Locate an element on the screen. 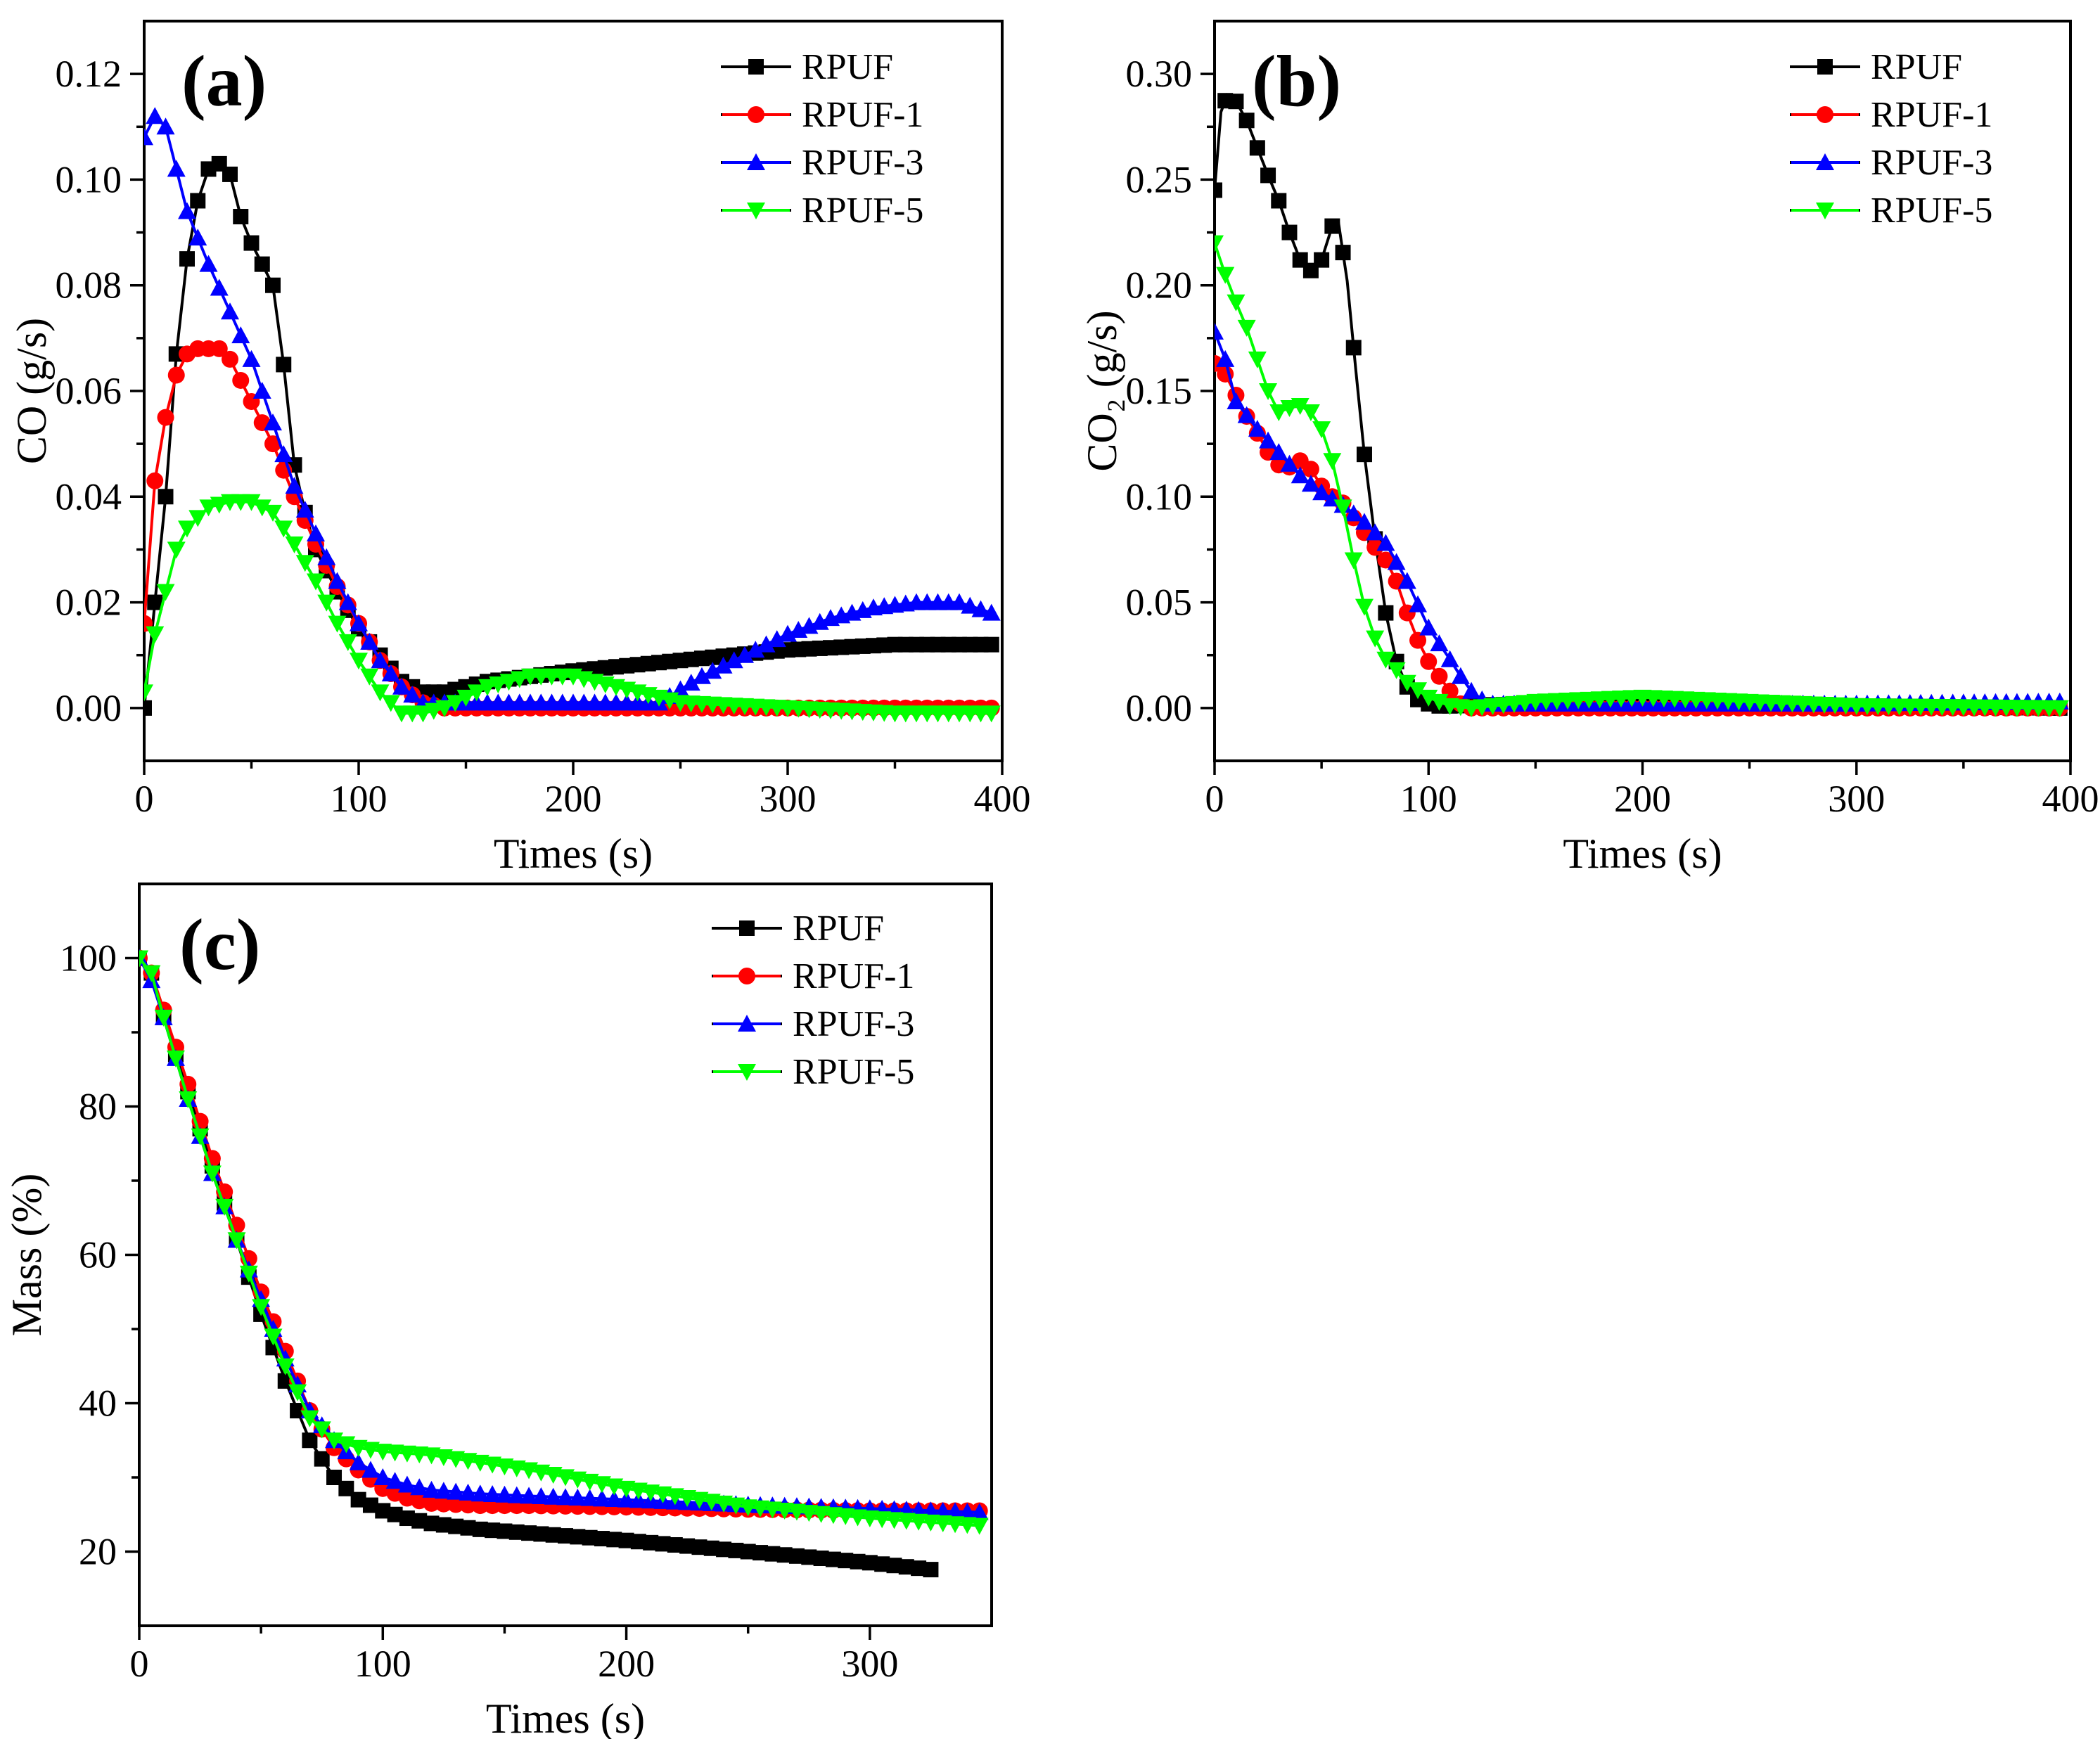  y-tick-label: 0.02 is located at coordinates (89, 603).